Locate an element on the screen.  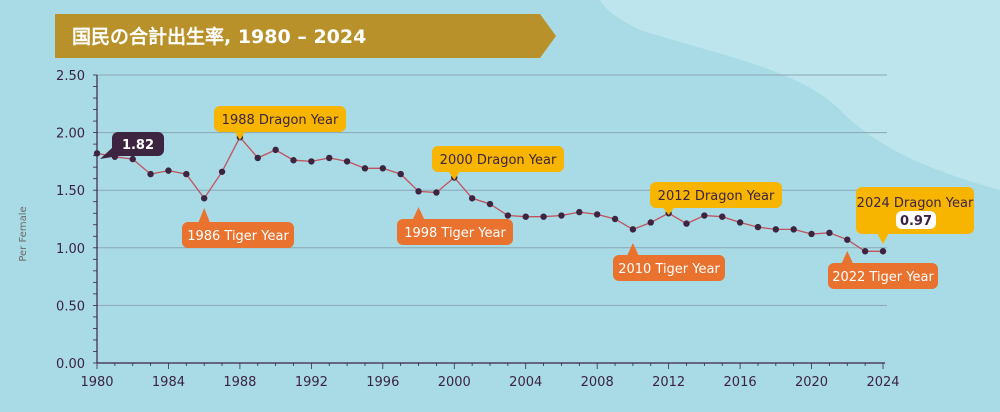
data-point-1992 is located at coordinates (311, 161).